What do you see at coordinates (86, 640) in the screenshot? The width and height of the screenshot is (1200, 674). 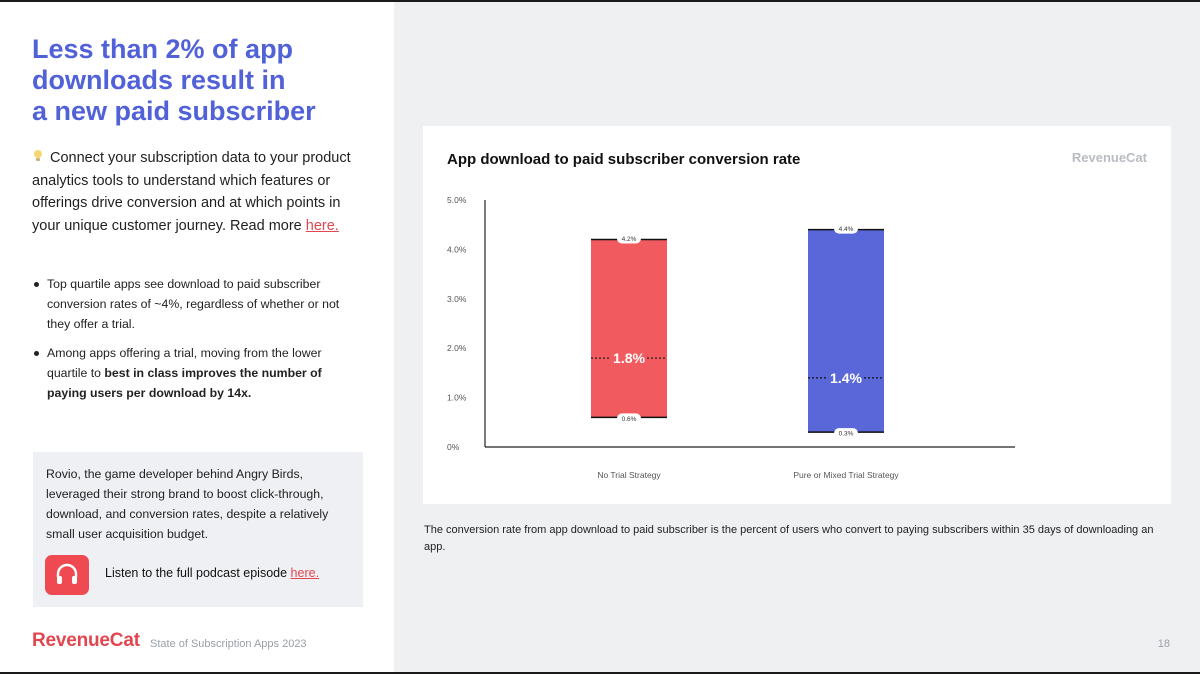 I see `revenuecat-logo: RevenueCat` at bounding box center [86, 640].